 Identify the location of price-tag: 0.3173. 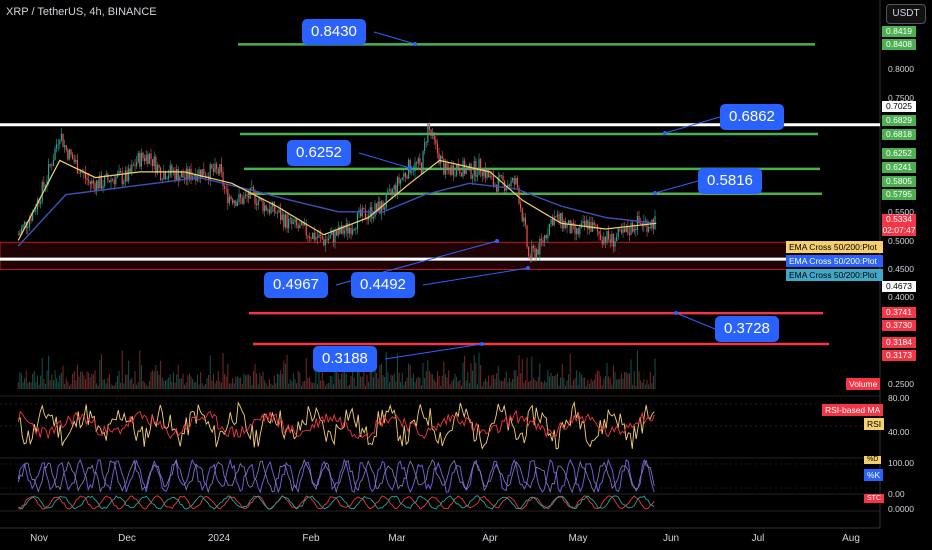
(899, 355).